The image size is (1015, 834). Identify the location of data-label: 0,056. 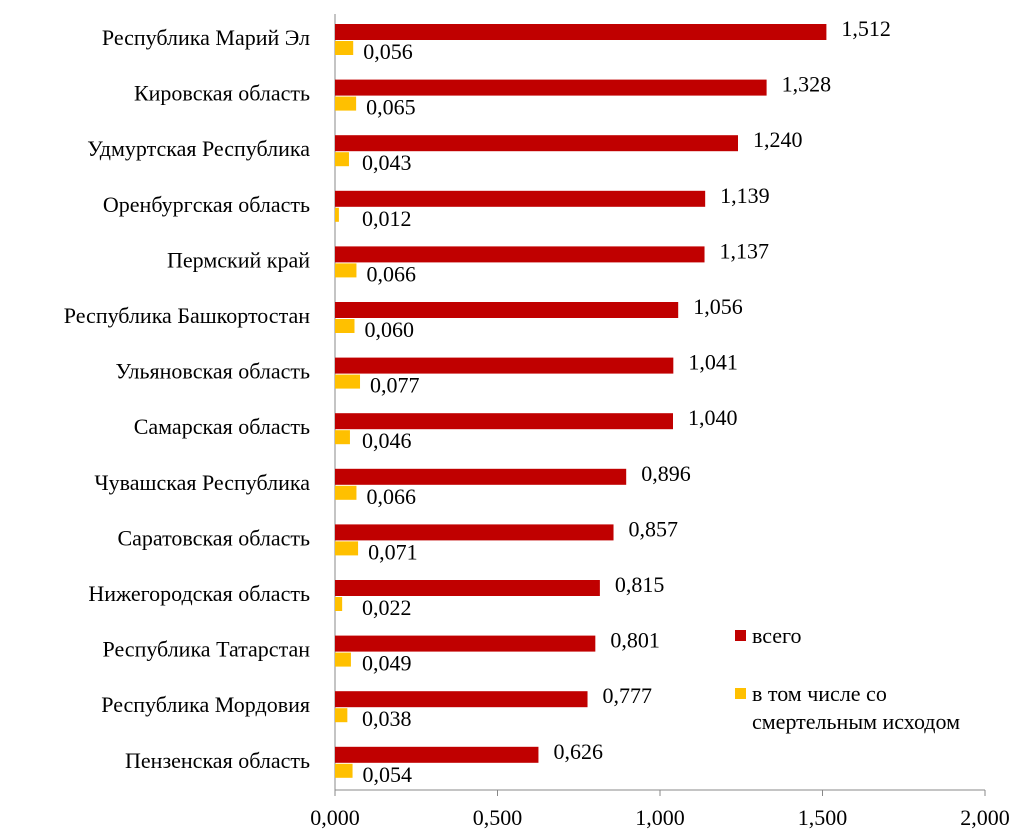
(388, 51).